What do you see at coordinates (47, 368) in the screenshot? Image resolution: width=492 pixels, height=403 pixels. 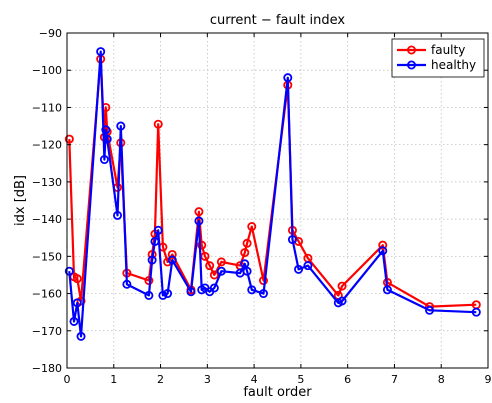 I see `y-tick-label: −180` at bounding box center [47, 368].